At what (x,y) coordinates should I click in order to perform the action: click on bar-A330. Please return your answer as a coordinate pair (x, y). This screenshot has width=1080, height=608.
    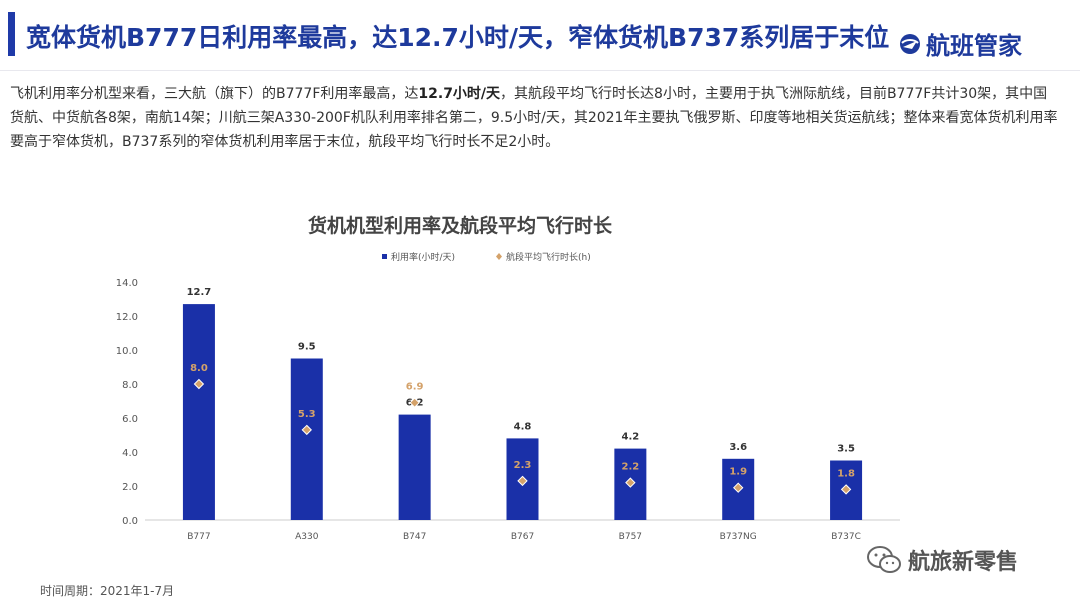
    Looking at the image, I should click on (306, 439).